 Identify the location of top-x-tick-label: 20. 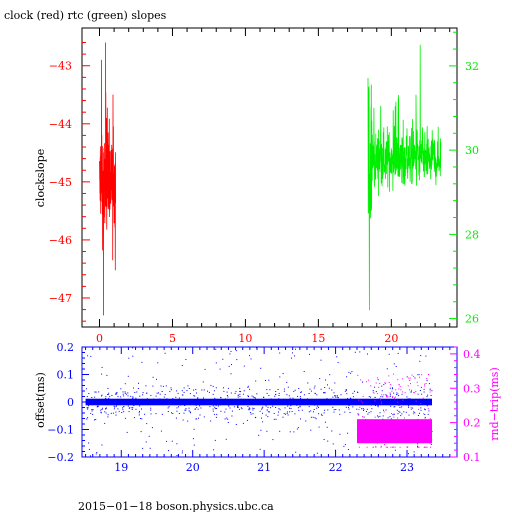
(391, 338).